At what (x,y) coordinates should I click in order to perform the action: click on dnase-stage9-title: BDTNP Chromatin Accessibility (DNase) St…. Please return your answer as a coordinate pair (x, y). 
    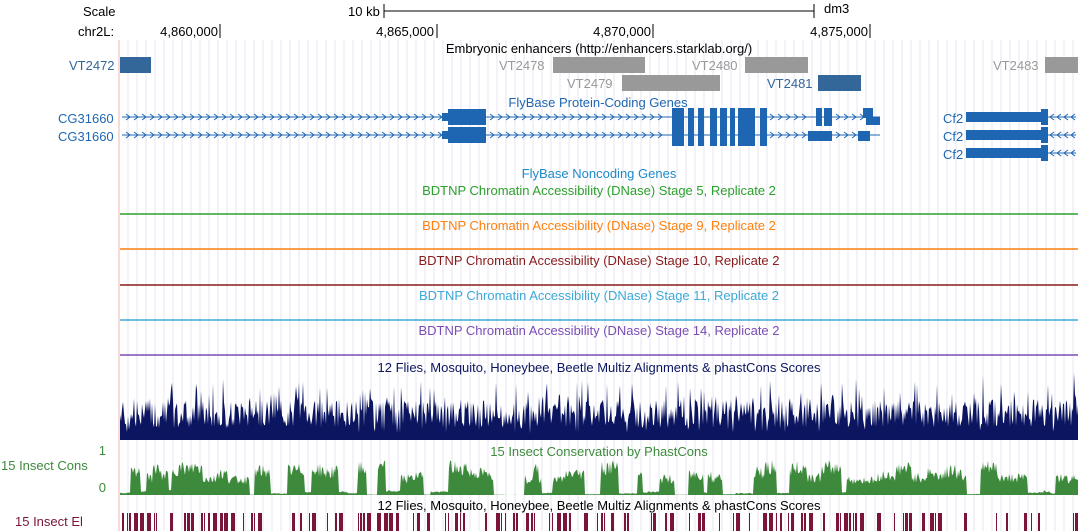
    Looking at the image, I should click on (599, 225).